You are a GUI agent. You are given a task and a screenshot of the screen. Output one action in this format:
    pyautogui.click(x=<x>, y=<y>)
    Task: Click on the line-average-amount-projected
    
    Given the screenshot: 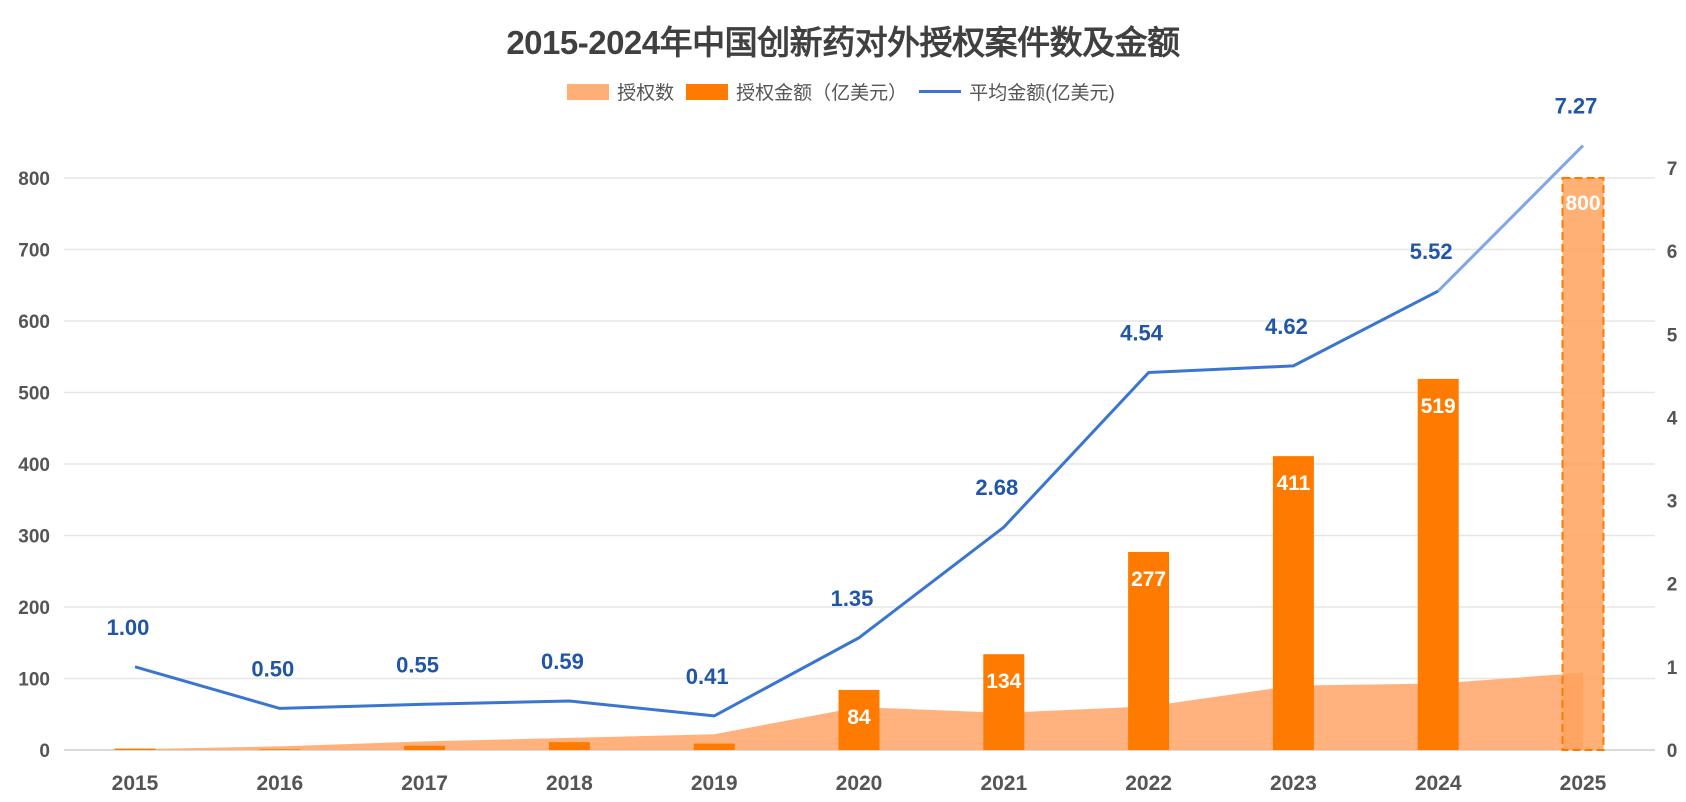 What is the action you would take?
    pyautogui.click(x=1511, y=218)
    